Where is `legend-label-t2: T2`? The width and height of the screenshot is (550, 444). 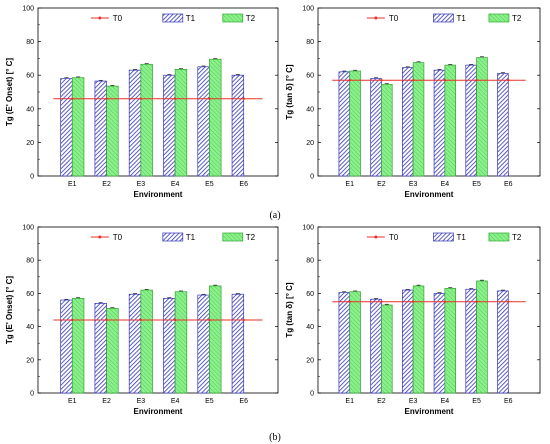
legend-label-t2: T2 is located at coordinates (251, 18).